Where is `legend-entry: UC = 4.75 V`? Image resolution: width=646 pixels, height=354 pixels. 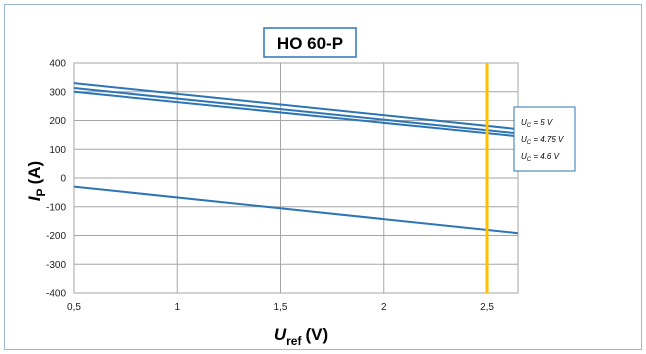 legend-entry: UC = 4.75 V is located at coordinates (542, 140).